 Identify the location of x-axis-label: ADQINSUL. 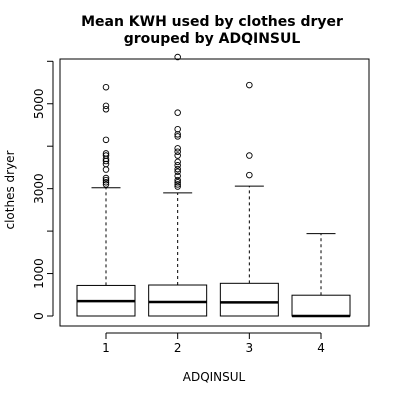
(214, 377).